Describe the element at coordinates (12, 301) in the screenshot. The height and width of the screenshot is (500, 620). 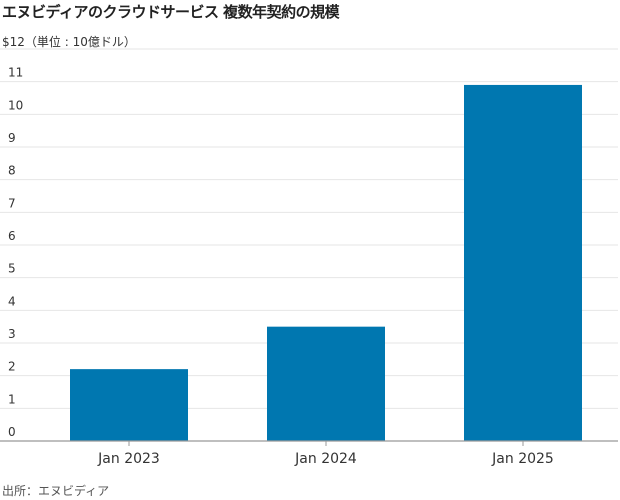
I see `y-tick-label-4: 4` at that location.